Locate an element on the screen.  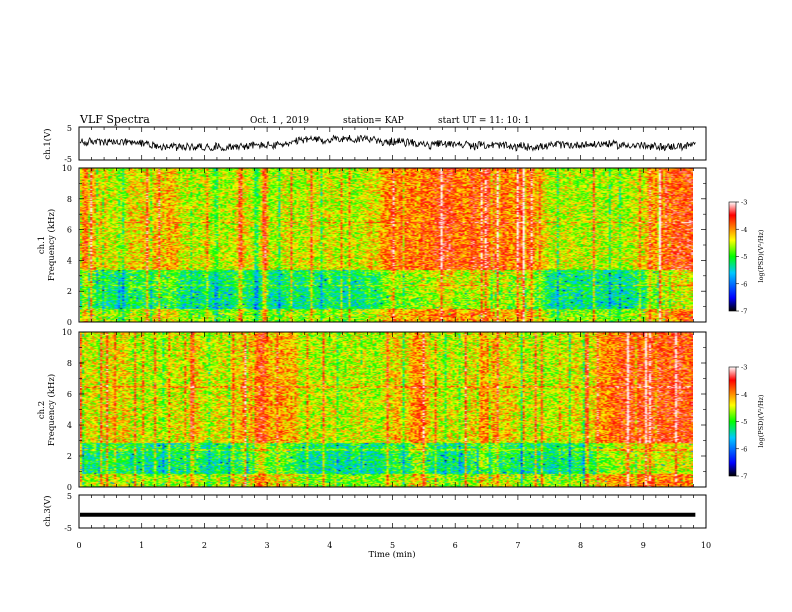
ch3-waveform-panel: 5 -5 ch.3(V) is located at coordinates (374, 512).